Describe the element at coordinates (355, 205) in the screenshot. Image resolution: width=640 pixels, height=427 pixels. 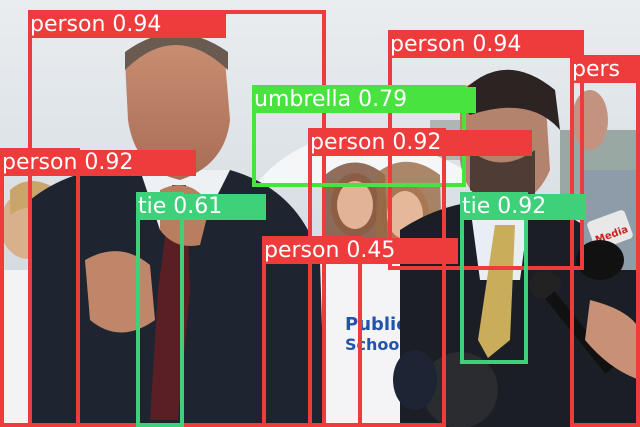
I see `girl-face-1-inner` at that location.